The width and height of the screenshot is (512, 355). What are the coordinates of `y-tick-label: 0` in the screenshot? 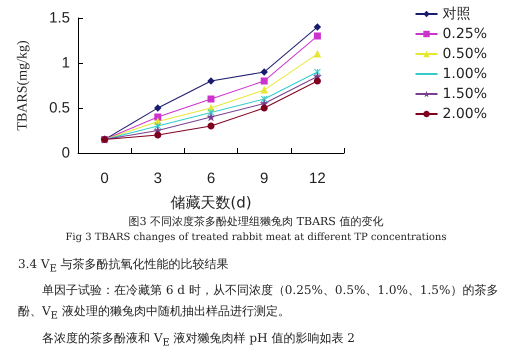 It's located at (66, 153).